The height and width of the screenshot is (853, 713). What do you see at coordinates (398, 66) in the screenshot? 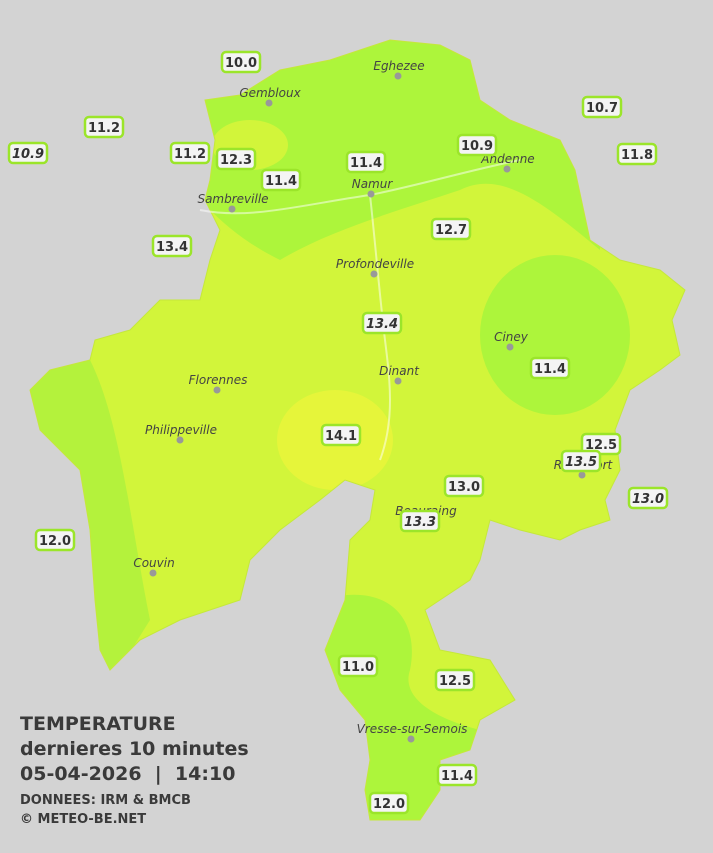
I see `city-name: Eghezee` at bounding box center [398, 66].